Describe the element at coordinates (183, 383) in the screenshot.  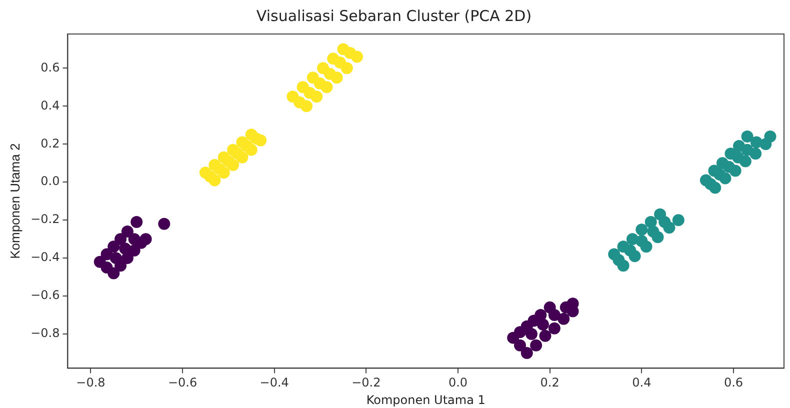
I see `x-tick-label: −0.6` at that location.